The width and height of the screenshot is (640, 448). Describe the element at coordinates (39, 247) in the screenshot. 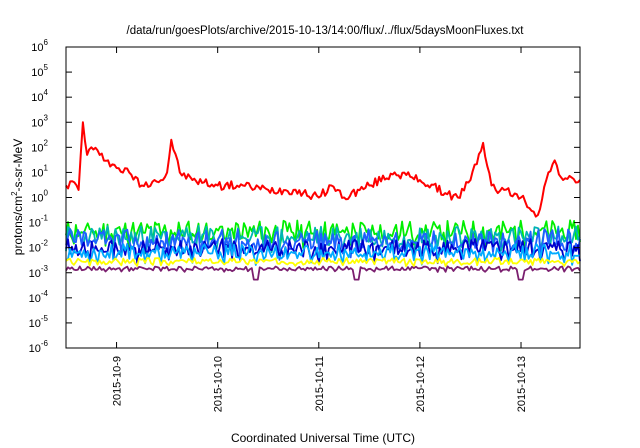

I see `y-tick-label: 10⁻²` at that location.